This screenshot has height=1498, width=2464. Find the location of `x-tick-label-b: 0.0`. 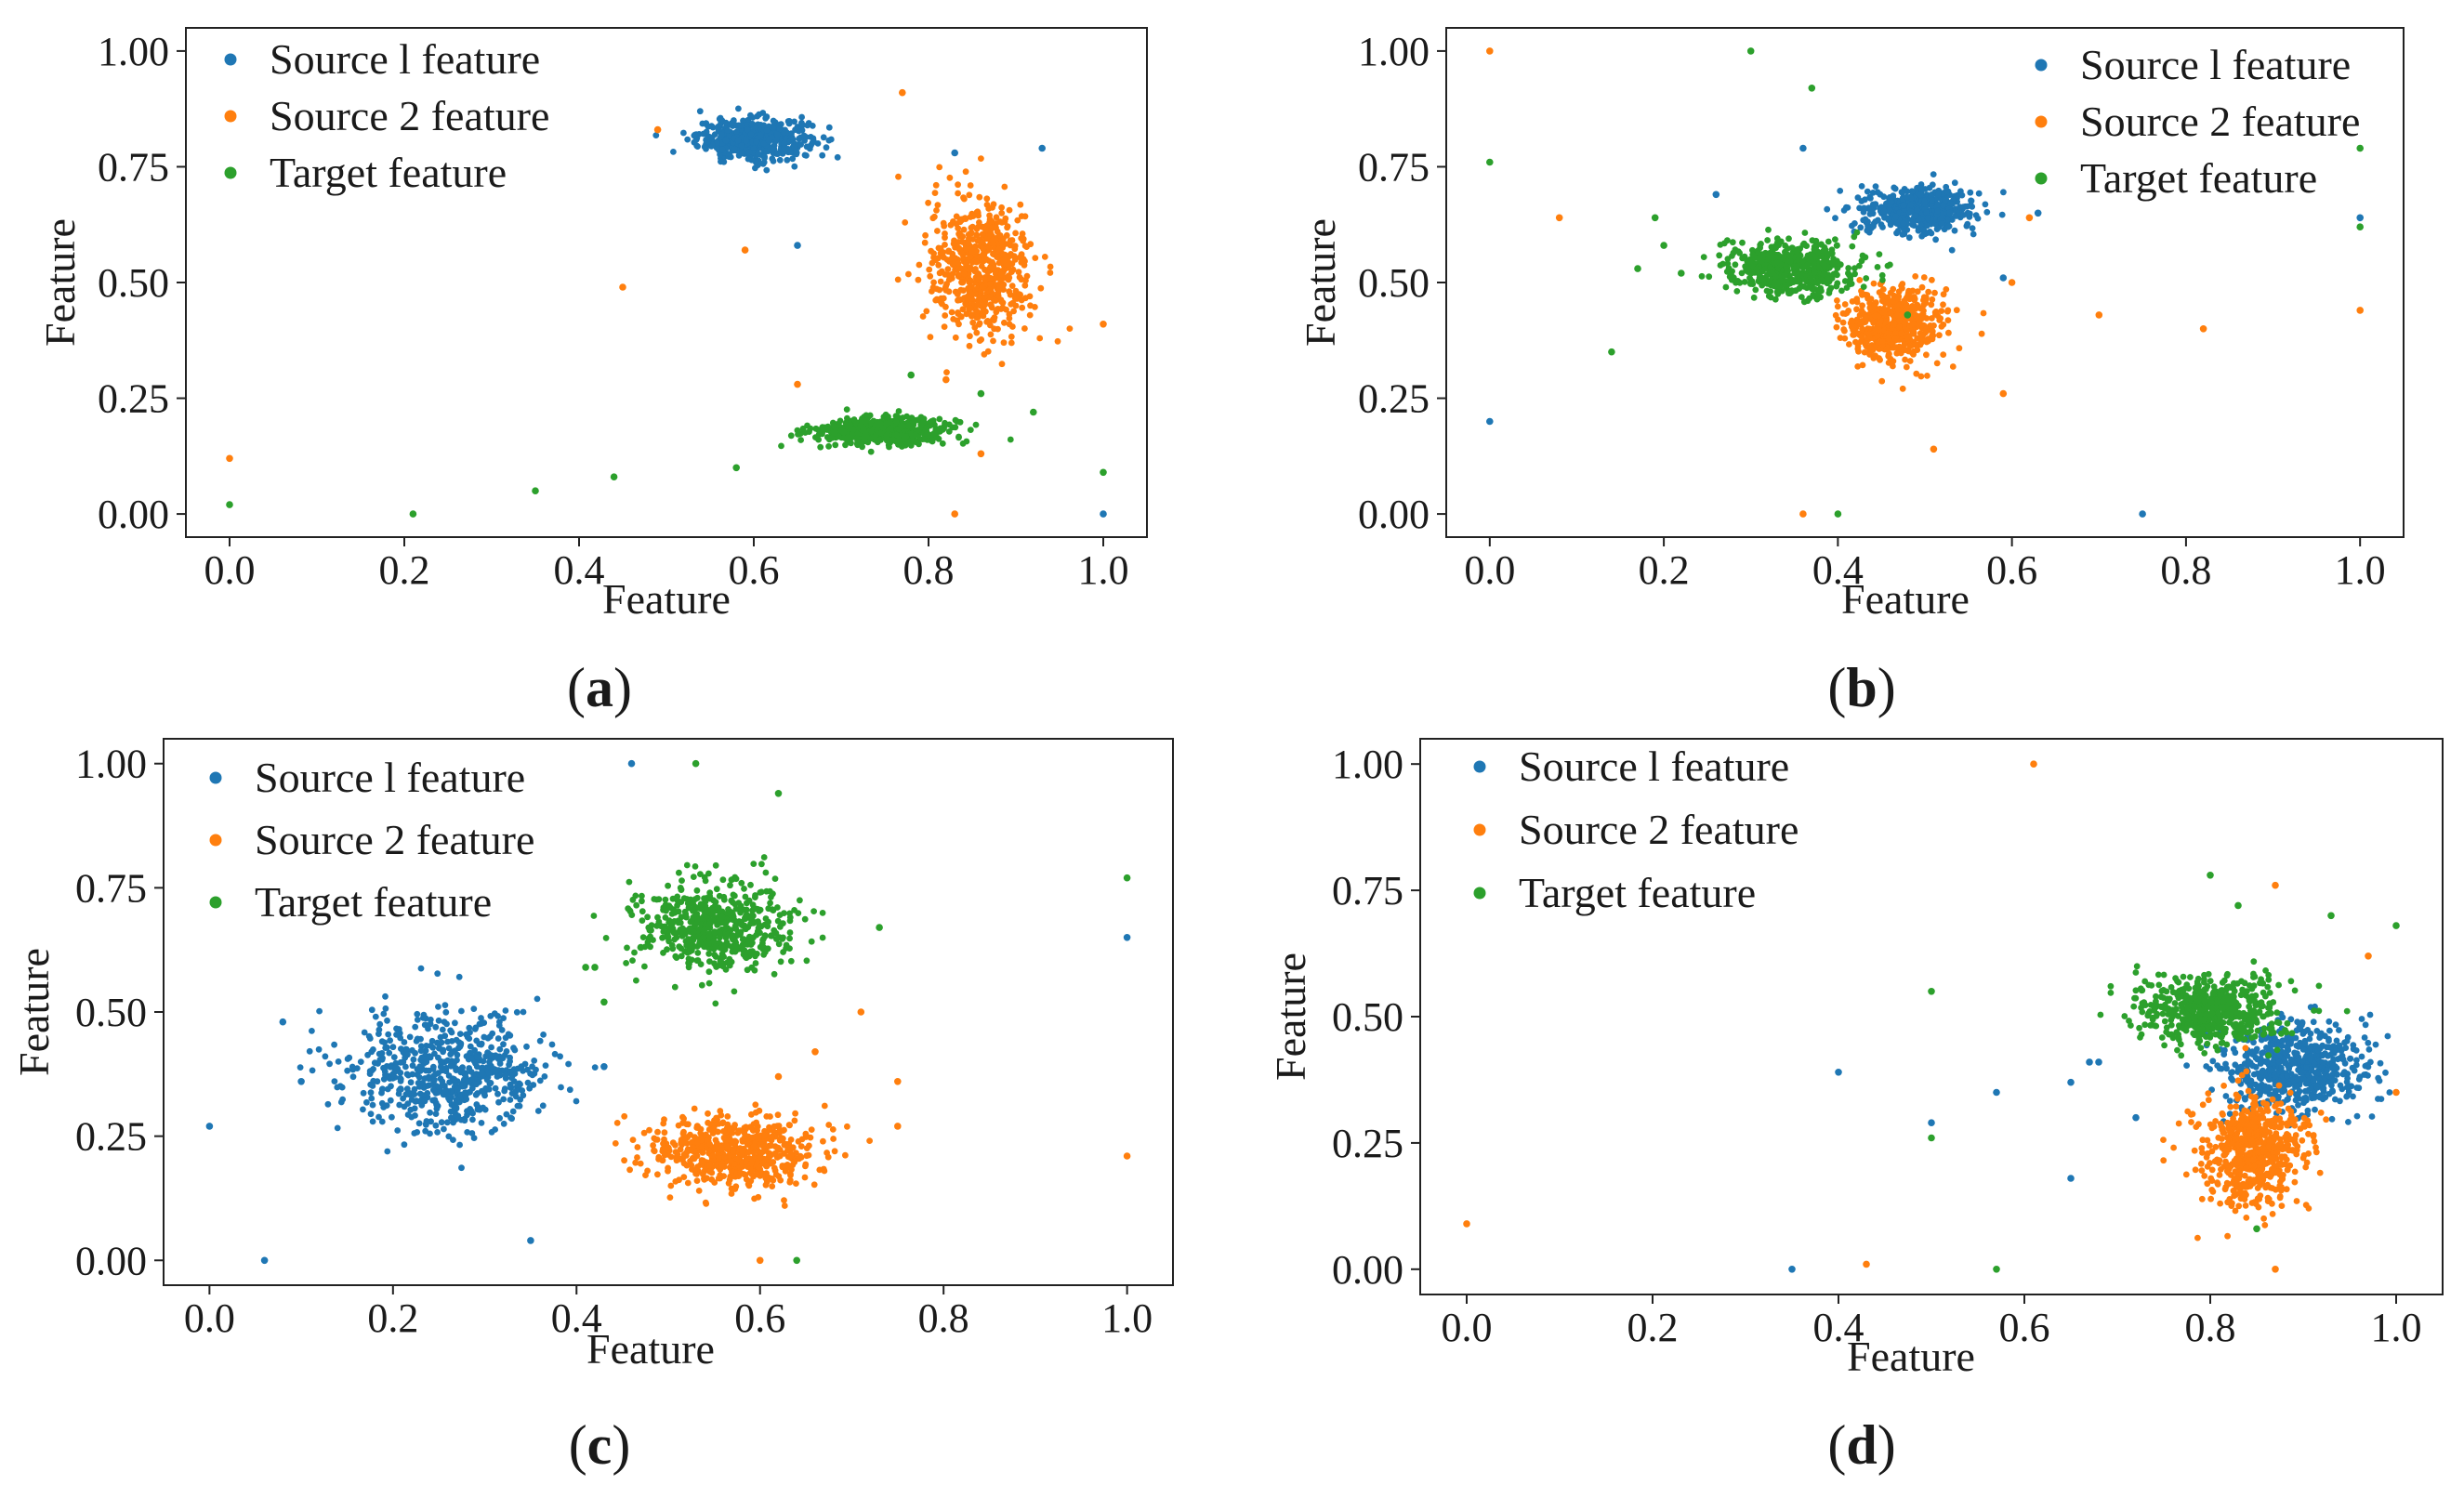

x-tick-label-b: 0.0 is located at coordinates (1489, 570).